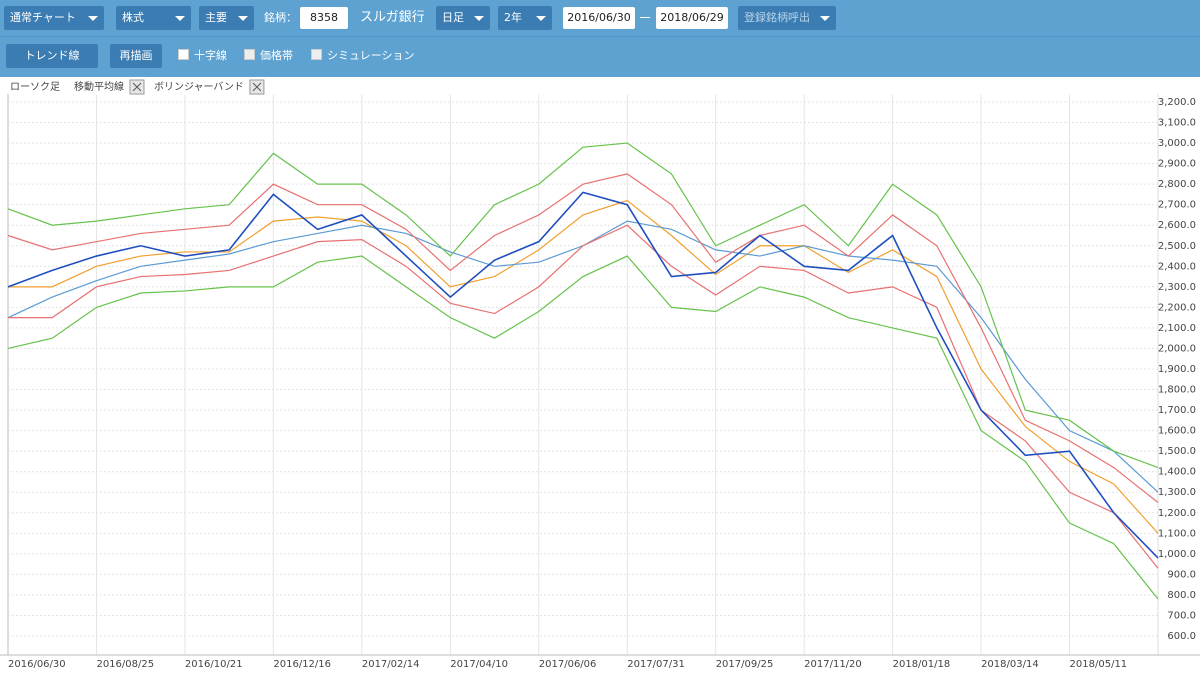  I want to click on x-tick-label: 2017/02/14, so click(391, 664).